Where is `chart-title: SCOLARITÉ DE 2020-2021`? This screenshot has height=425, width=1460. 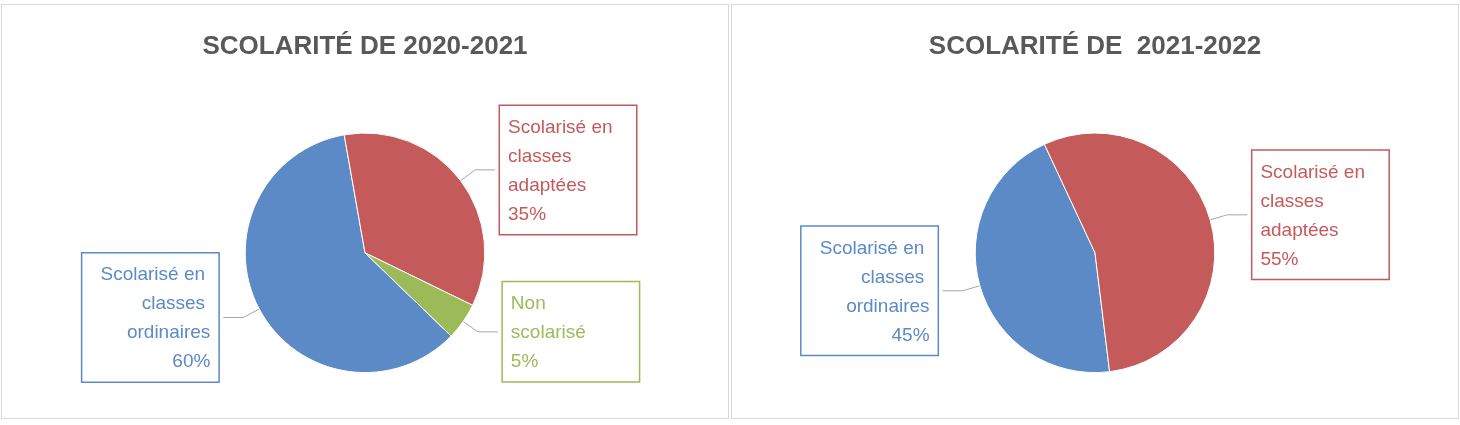 chart-title: SCOLARITÉ DE 2020-2021 is located at coordinates (365, 45).